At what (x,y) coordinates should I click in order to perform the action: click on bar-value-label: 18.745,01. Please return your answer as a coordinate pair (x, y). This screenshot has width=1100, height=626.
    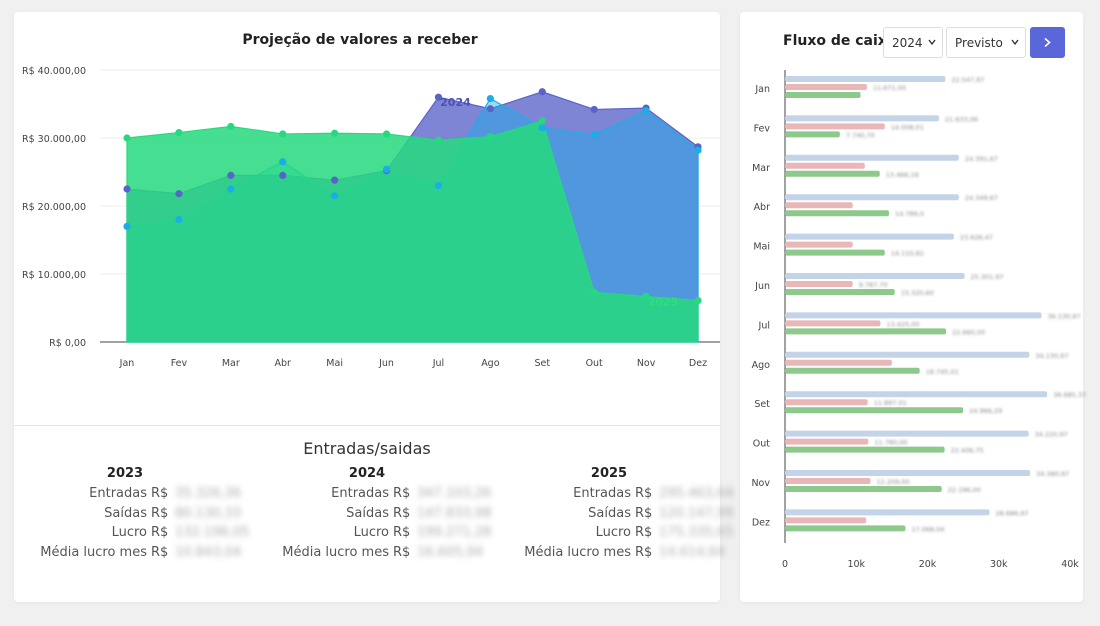
    Looking at the image, I should click on (942, 372).